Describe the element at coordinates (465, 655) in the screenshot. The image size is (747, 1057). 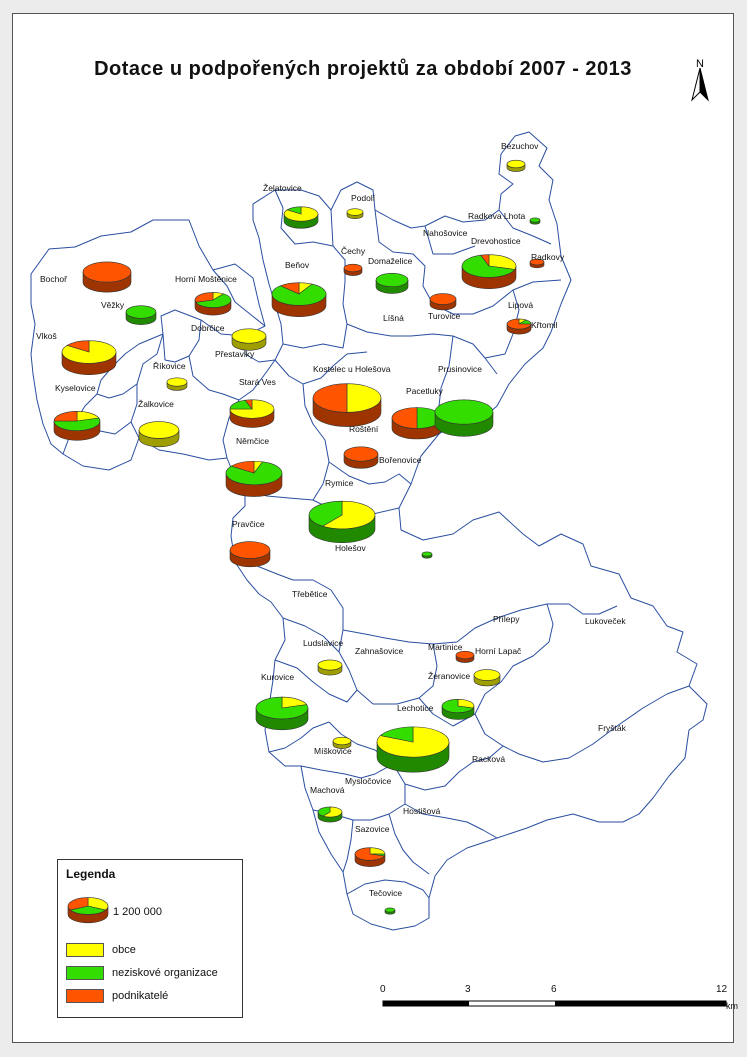
I see `pie-martinice-podnikatele` at that location.